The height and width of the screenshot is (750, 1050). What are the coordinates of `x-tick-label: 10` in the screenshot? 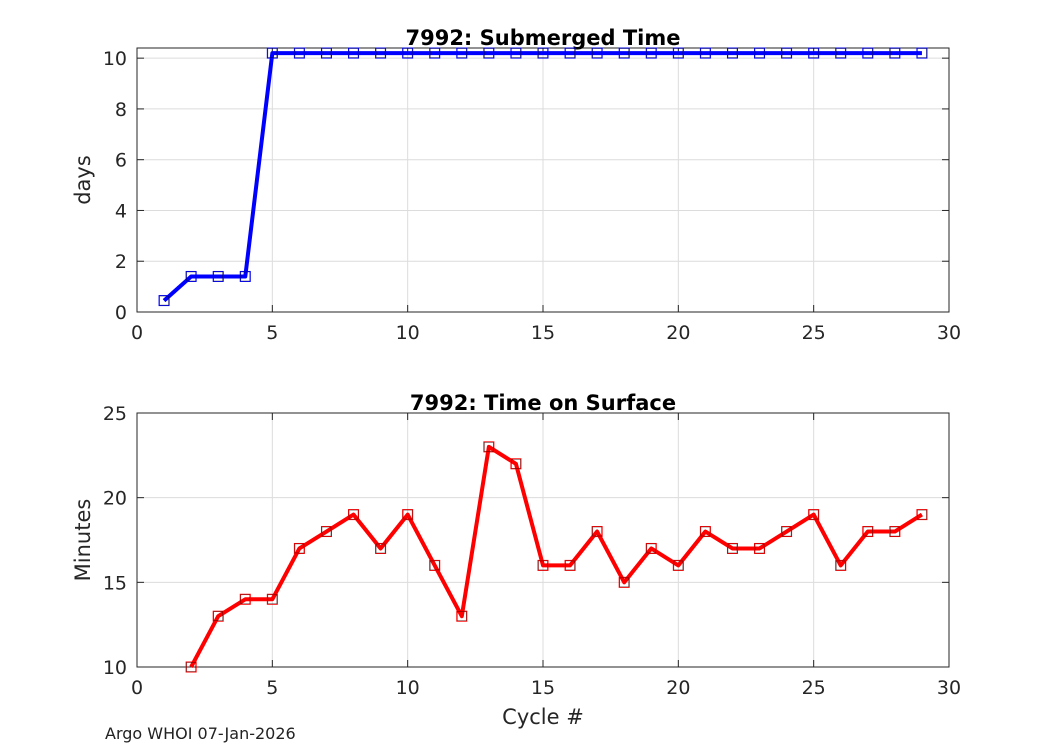 It's located at (408, 333).